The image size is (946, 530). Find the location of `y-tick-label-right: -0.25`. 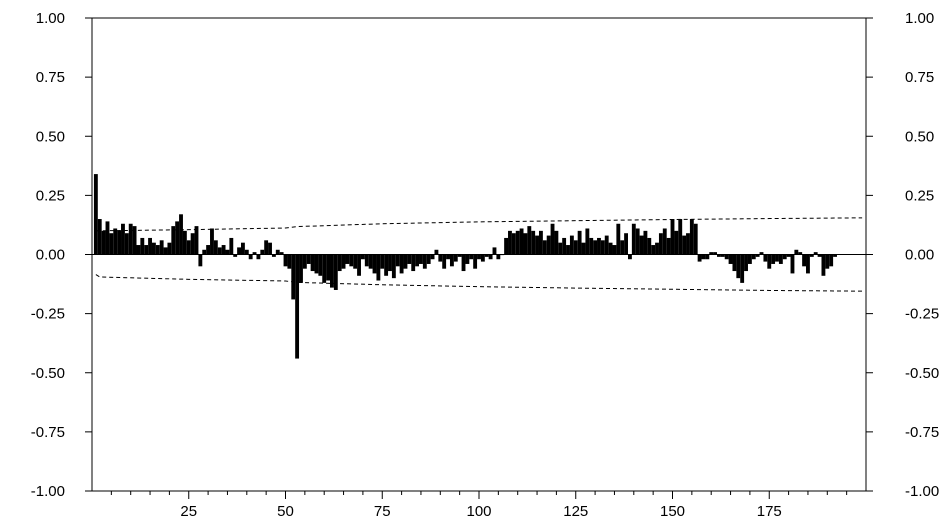

y-tick-label-right: -0.25 is located at coordinates (922, 314).